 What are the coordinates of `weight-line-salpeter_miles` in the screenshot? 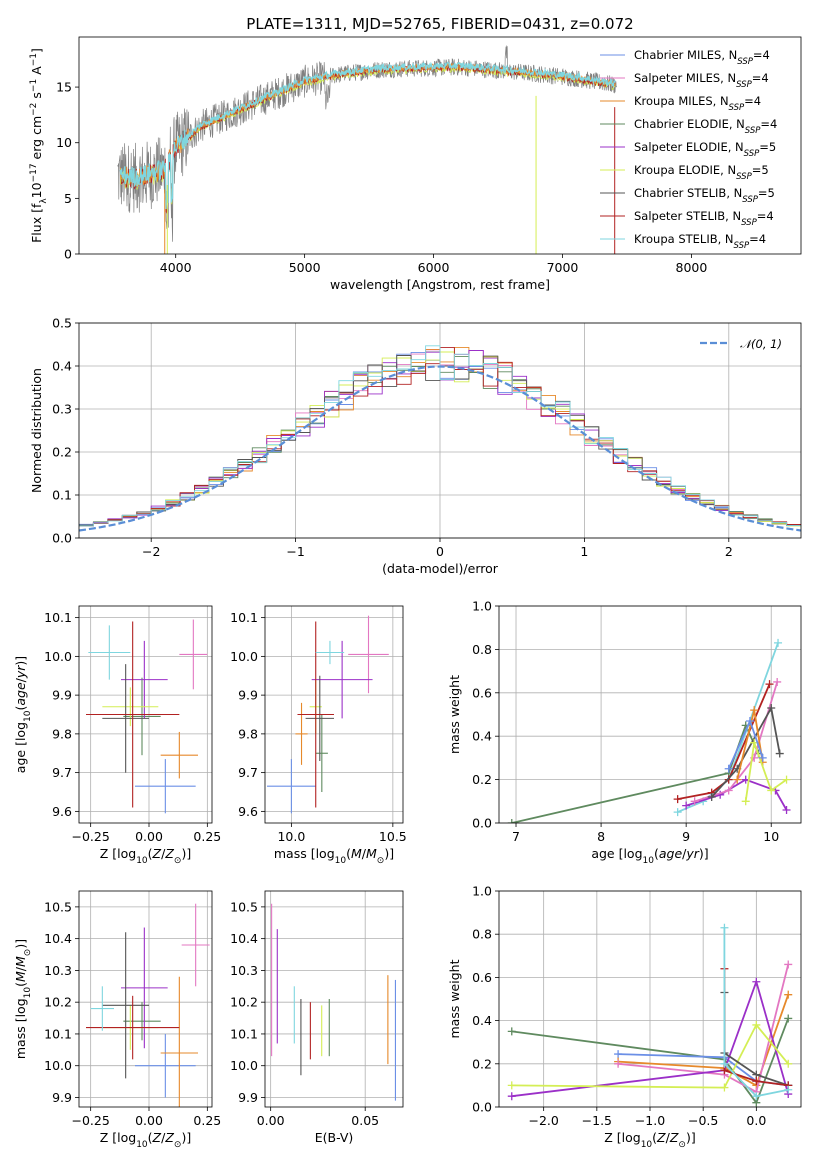 It's located at (704, 1029).